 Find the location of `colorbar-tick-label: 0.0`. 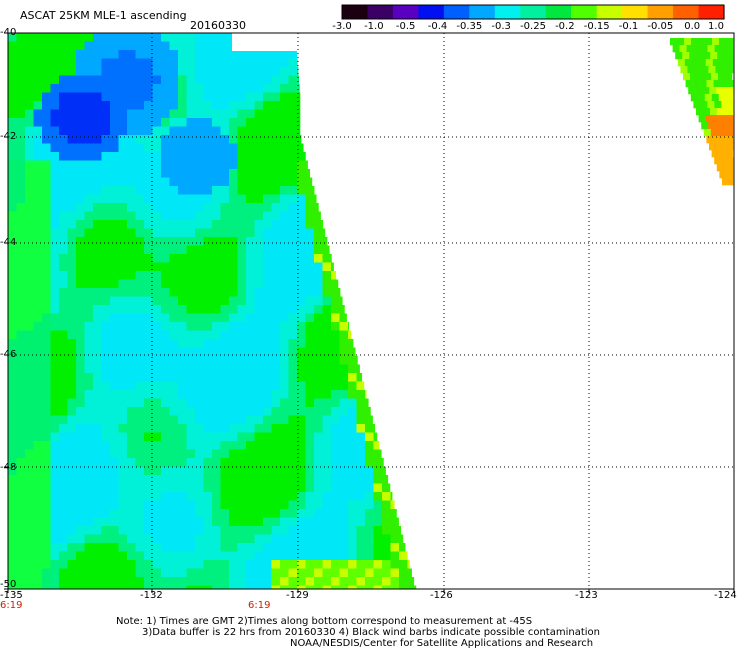

colorbar-tick-label: 0.0 is located at coordinates (692, 26).